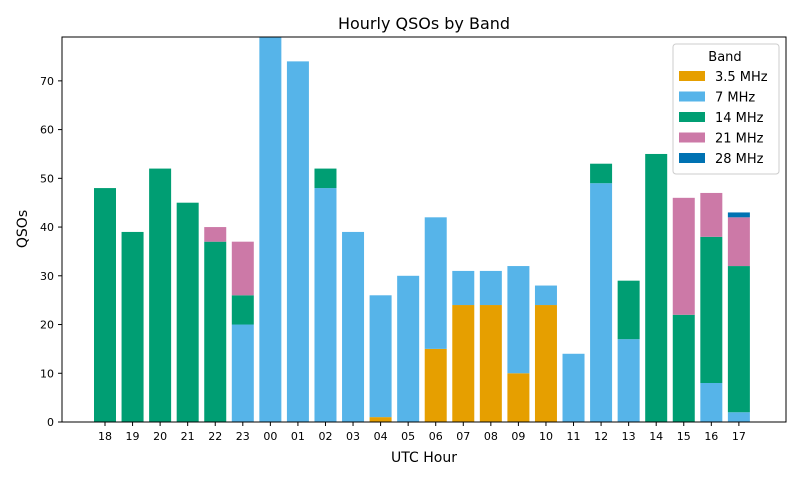 This screenshot has height=480, width=800. What do you see at coordinates (270, 436) in the screenshot?
I see `x-tick-label: 00` at bounding box center [270, 436].